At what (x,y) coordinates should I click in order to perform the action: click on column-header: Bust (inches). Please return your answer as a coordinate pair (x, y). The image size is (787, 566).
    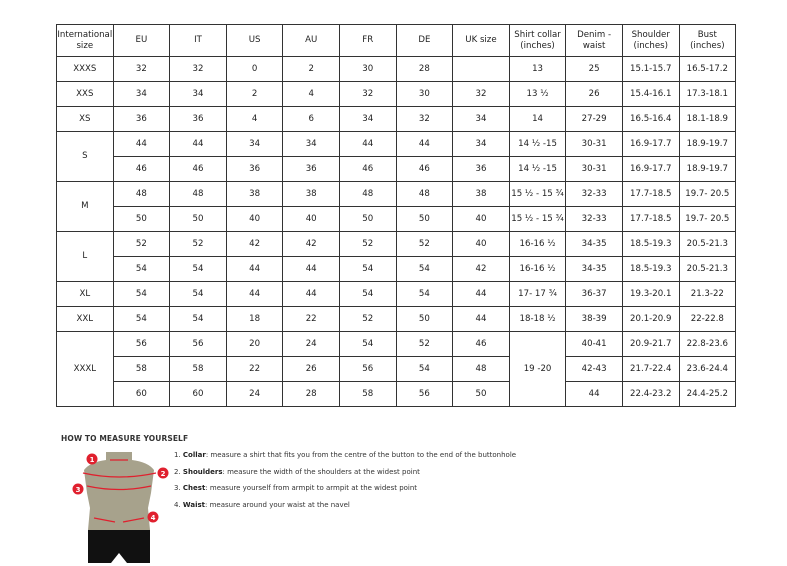
    Looking at the image, I should click on (707, 40).